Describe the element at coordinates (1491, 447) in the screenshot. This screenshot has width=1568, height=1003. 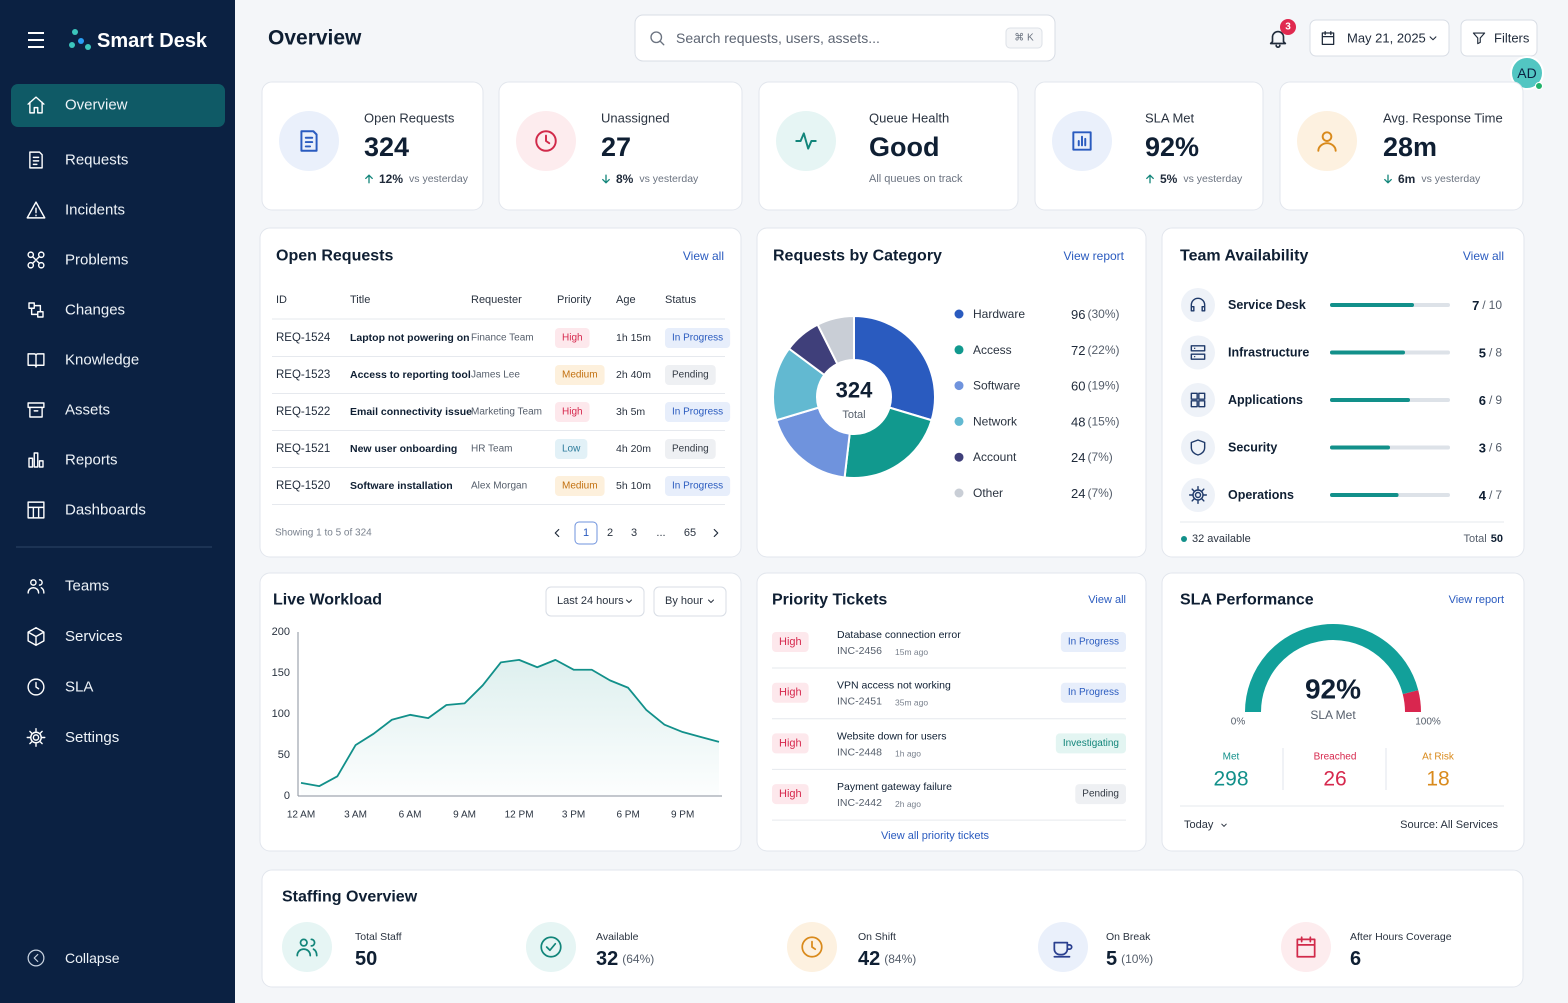
I see `team-ratio: 3/6` at that location.